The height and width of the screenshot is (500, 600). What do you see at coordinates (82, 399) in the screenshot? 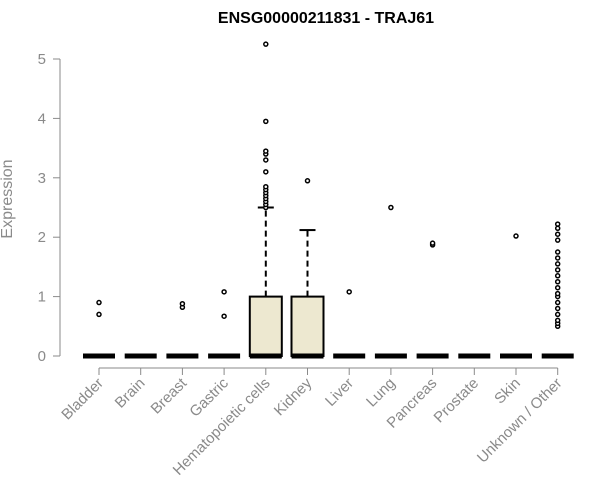
I see `x-tick-label-bladder: Bladder` at bounding box center [82, 399].